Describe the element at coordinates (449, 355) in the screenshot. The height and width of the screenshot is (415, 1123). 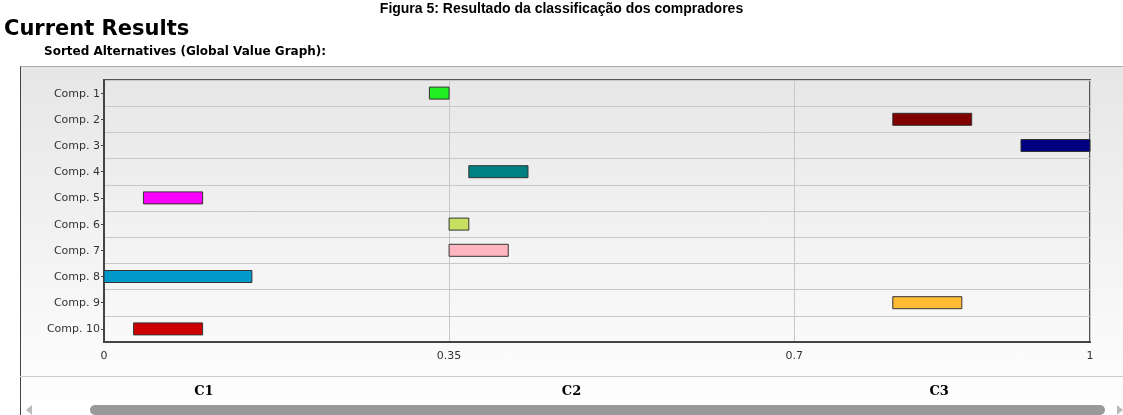
I see `x-tick-label: 0.35` at that location.